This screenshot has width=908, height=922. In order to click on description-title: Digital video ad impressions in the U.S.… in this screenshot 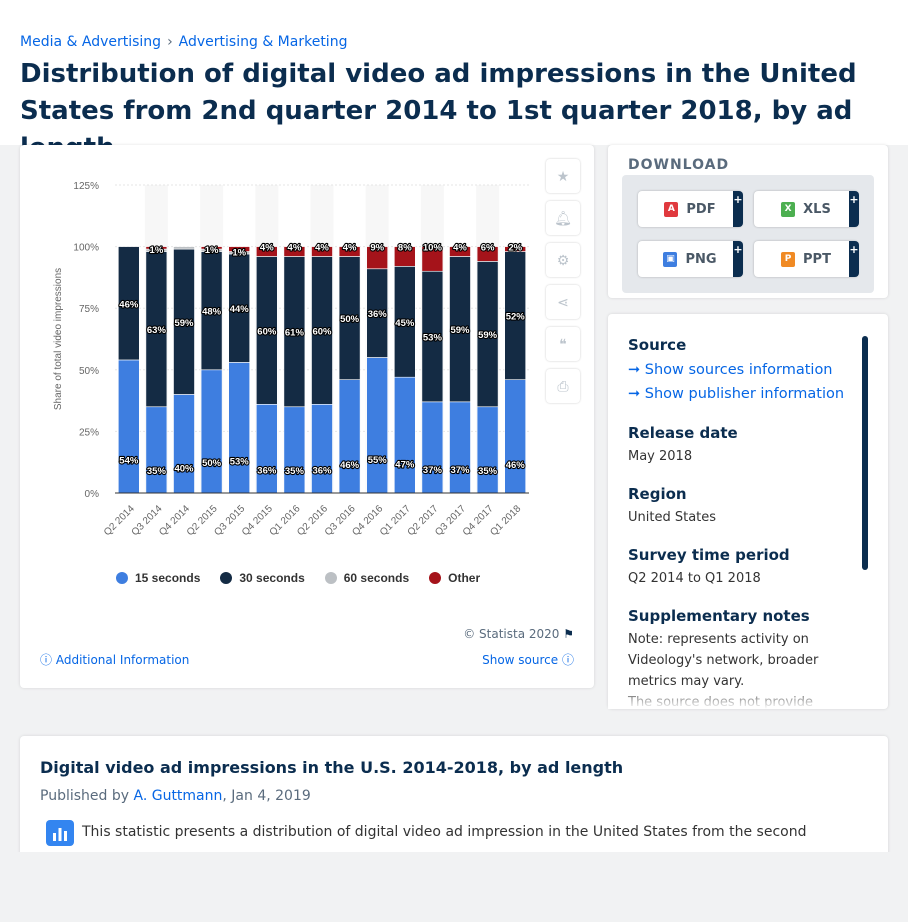, I will do `click(332, 767)`.